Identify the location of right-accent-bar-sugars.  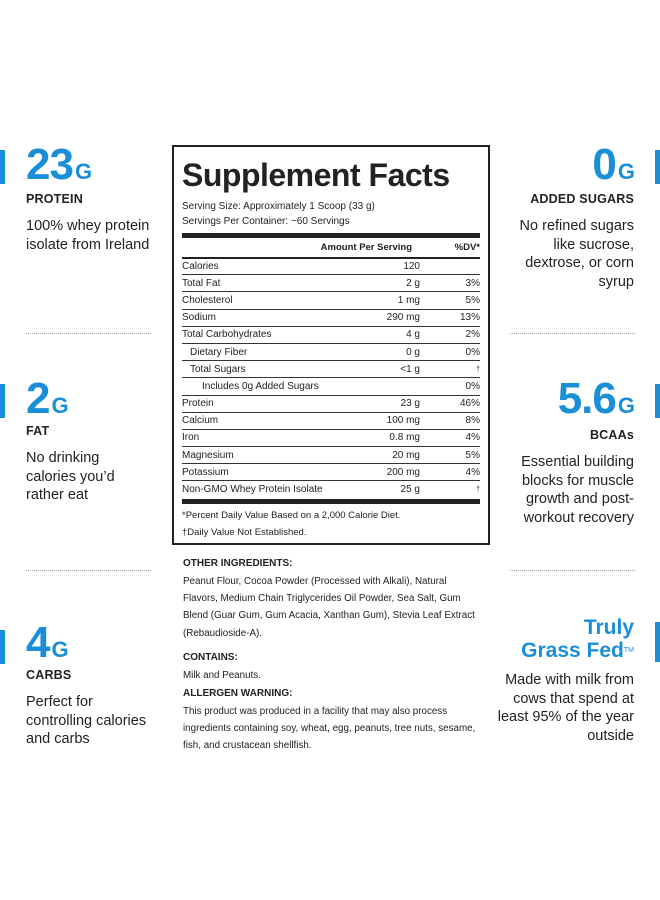
(657, 167).